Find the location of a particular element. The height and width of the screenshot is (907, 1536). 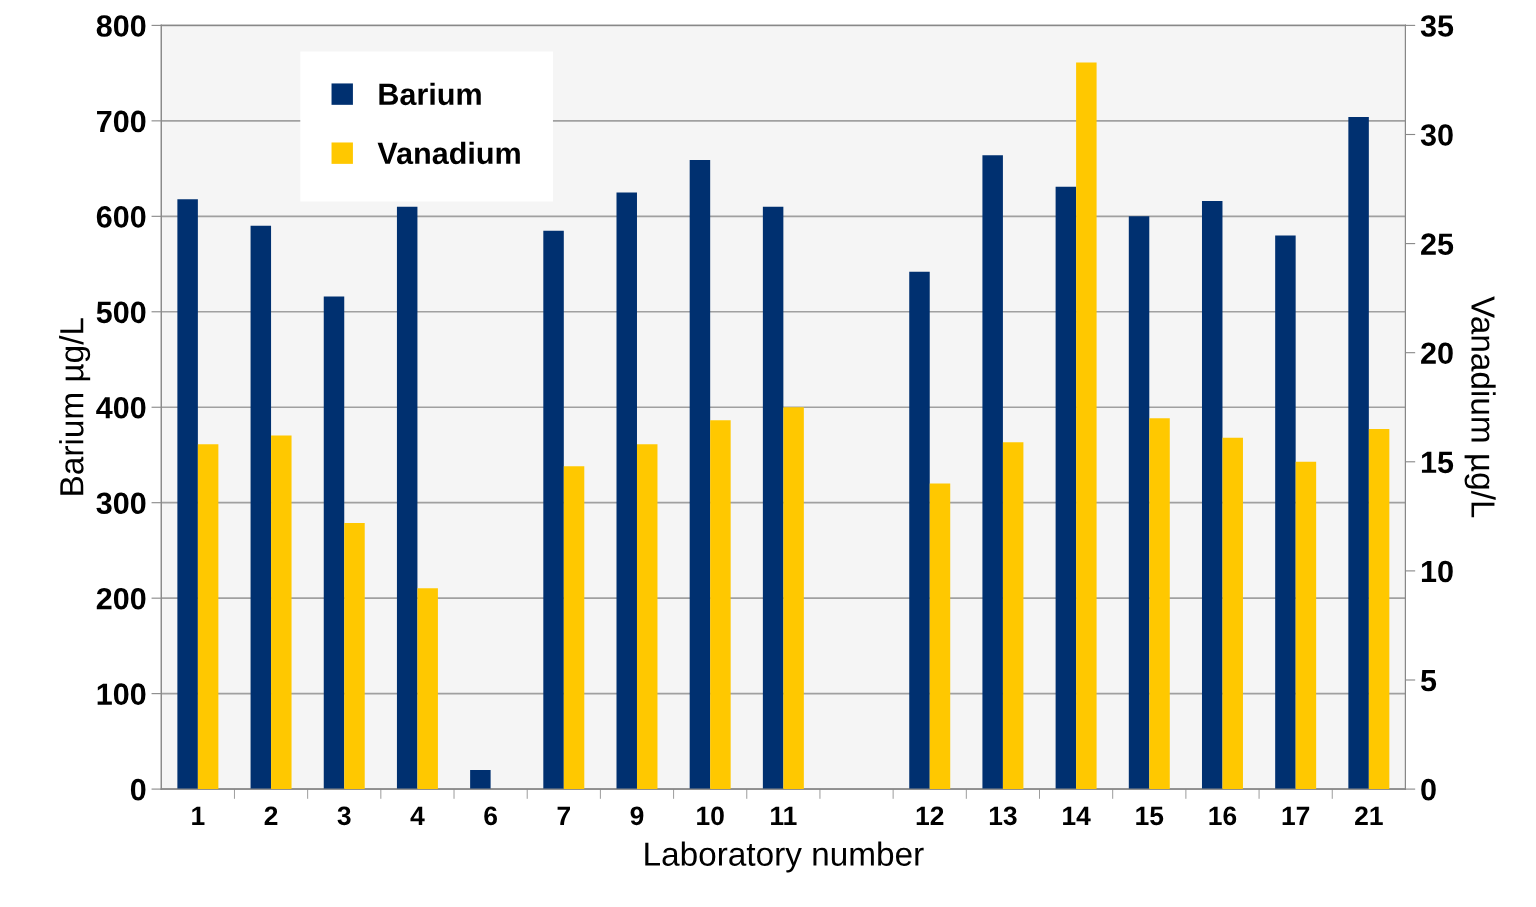

y2-tick-label: 30 is located at coordinates (1436, 135).